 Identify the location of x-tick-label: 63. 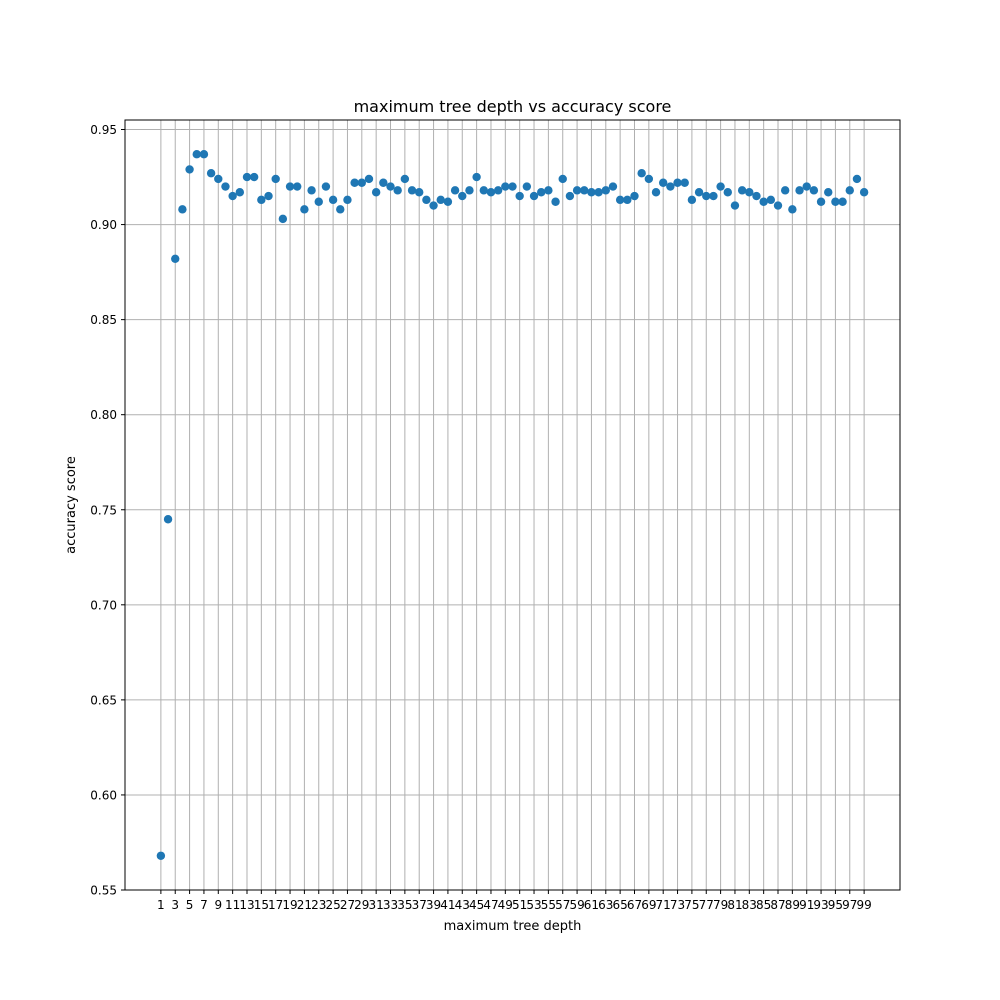
(605, 905).